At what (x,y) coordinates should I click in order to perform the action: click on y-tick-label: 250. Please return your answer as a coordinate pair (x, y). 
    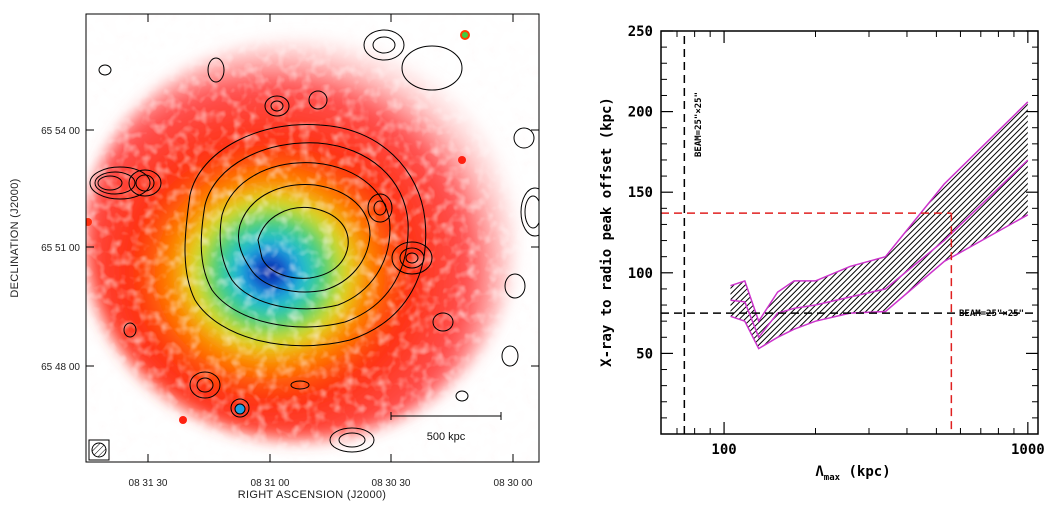
    Looking at the image, I should click on (640, 32).